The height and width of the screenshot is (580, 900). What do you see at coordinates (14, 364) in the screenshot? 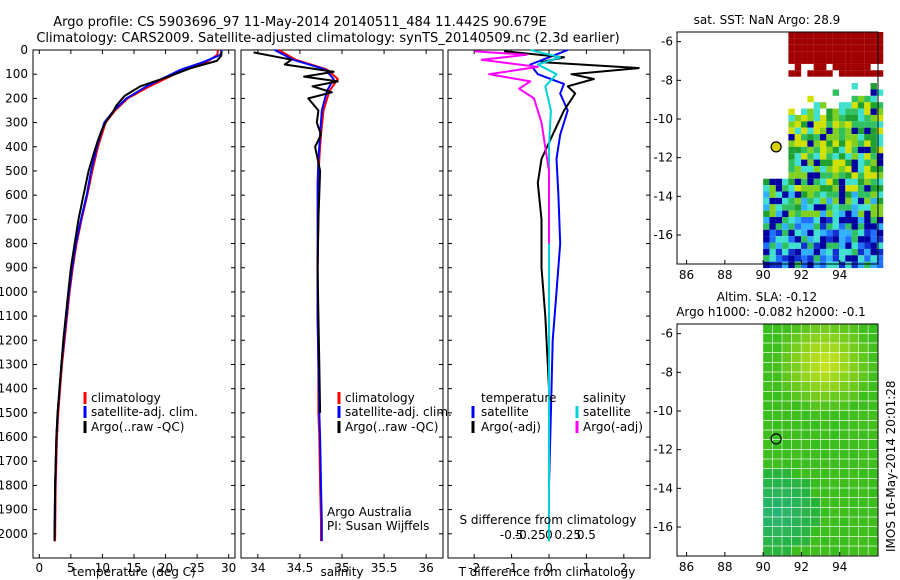
I see `y-tick-label: 1300` at bounding box center [14, 364].